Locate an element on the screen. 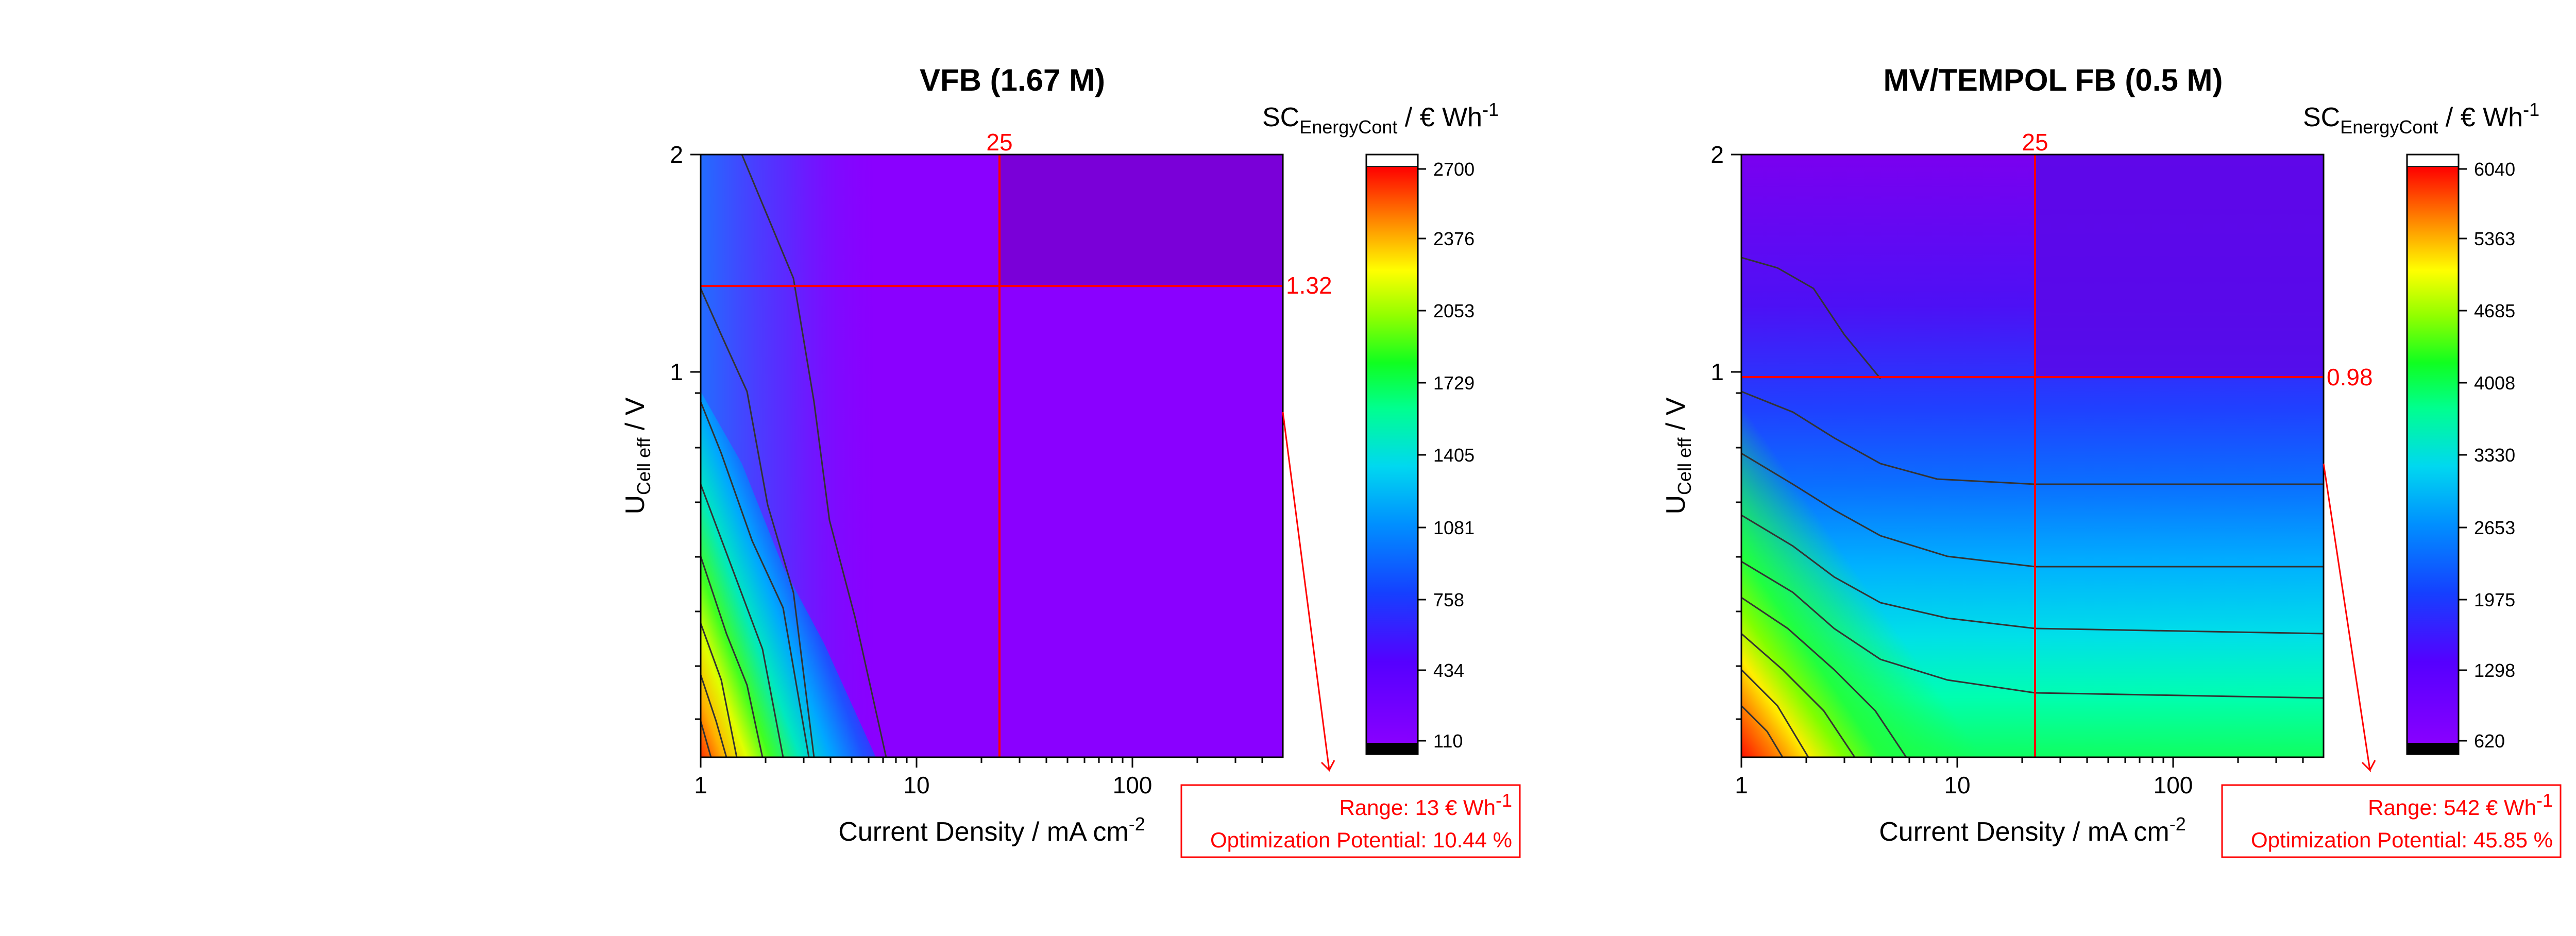 This screenshot has width=2576, height=936. colorbar-tick-label: 2700 is located at coordinates (1454, 169).